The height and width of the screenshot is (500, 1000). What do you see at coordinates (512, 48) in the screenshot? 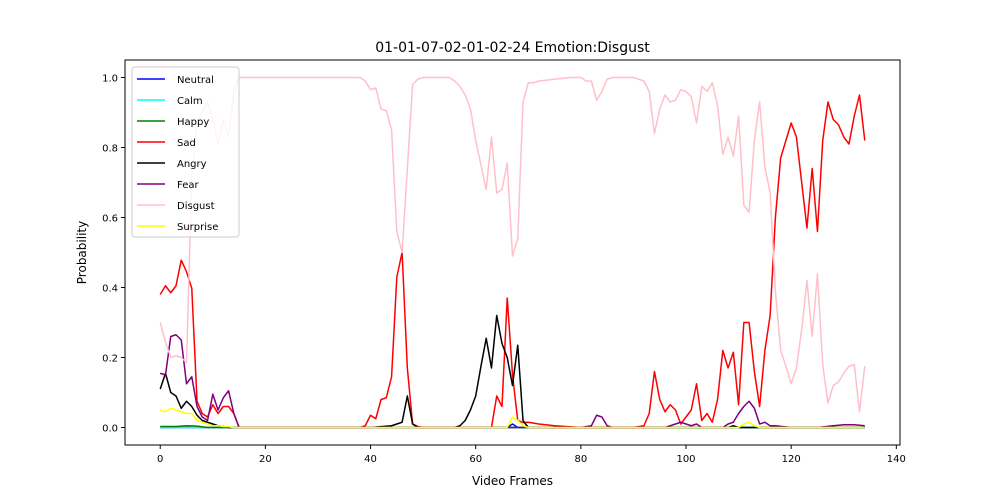
I see `chart-title: 01-01-07-02-01-02-24 Emotion:Disgust` at bounding box center [512, 48].